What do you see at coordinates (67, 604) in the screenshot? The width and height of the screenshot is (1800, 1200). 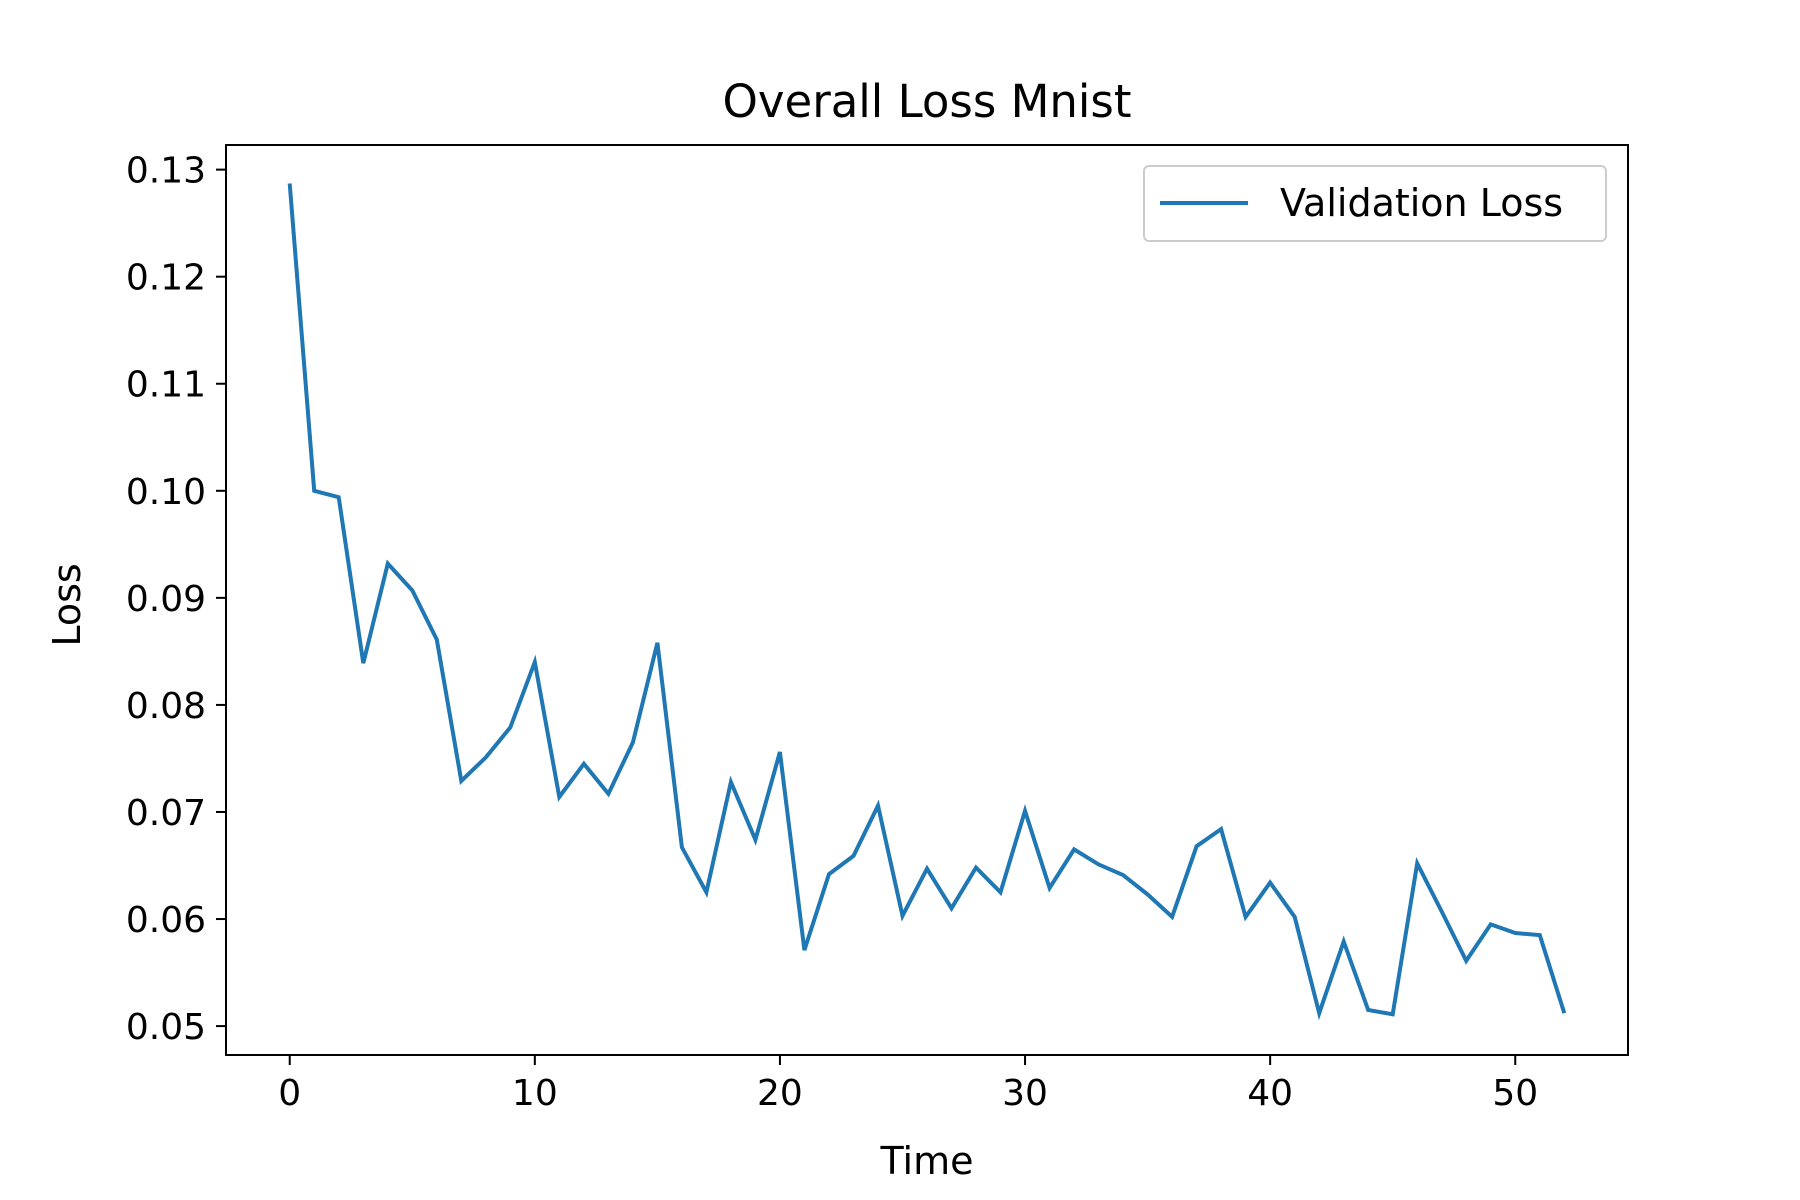 I see `y-axis-label: Loss` at bounding box center [67, 604].